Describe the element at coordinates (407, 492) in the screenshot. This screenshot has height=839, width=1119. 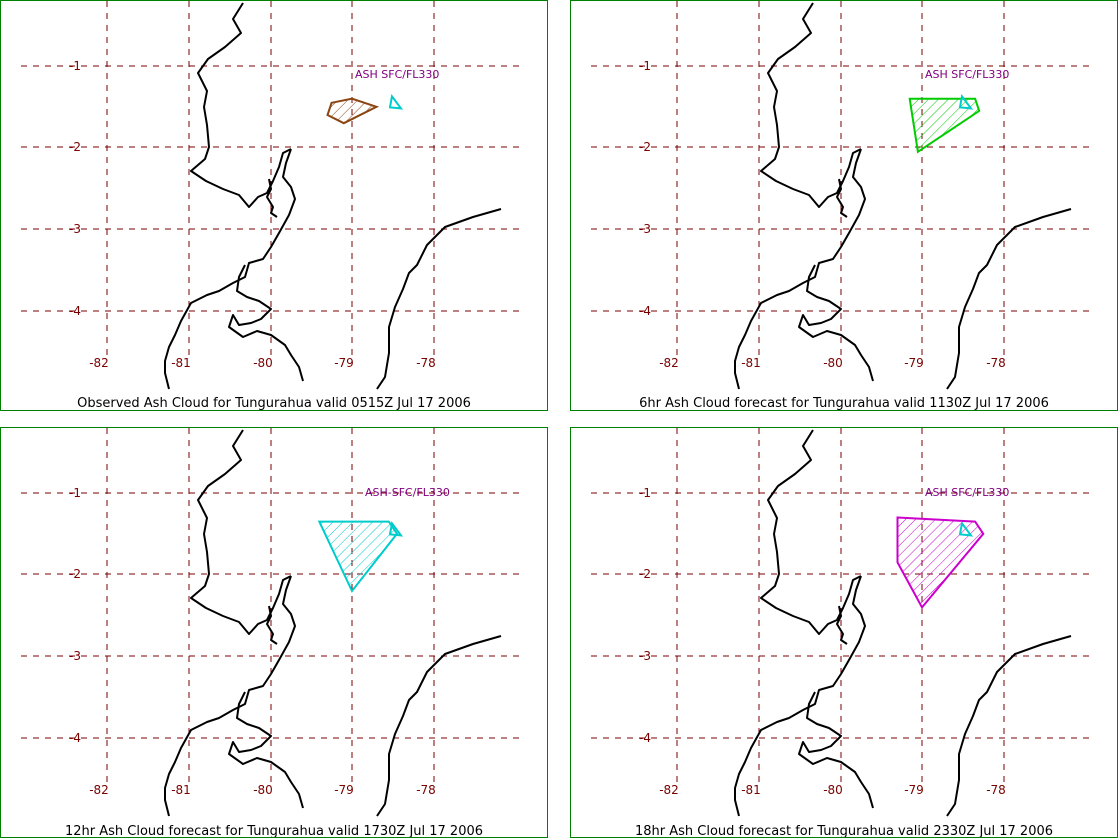
I see `cloud-label: ASH-SFC/FL330` at that location.